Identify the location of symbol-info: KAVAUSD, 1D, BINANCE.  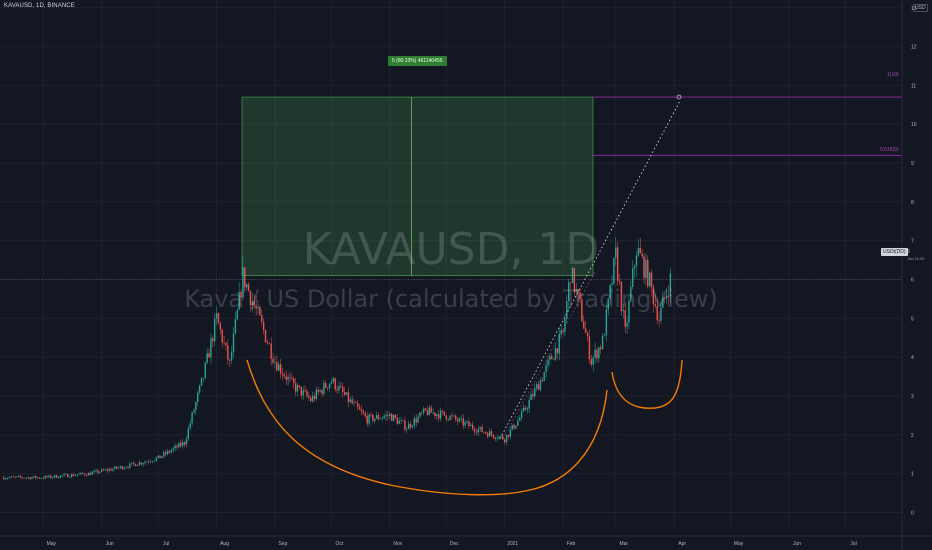
(39, 6).